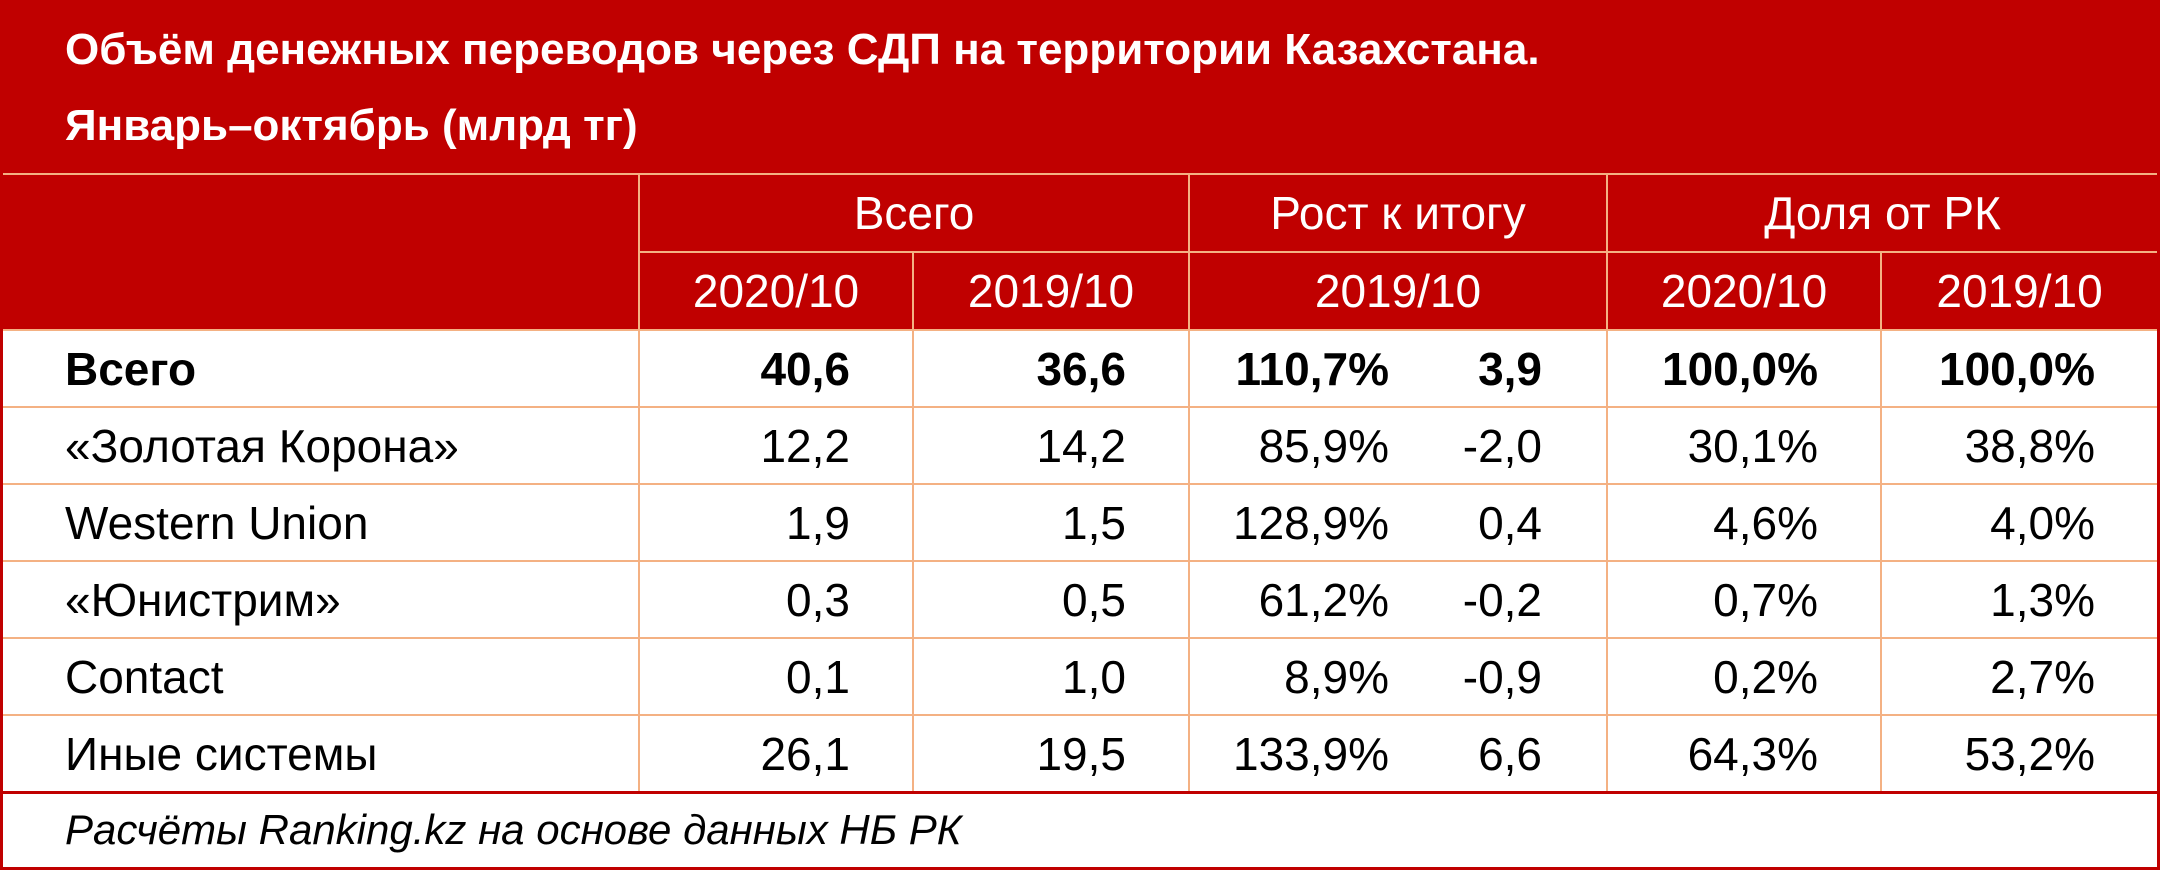 This screenshot has width=2160, height=870. I want to click on header-sub-share-2019: 2019/10, so click(2019, 290).